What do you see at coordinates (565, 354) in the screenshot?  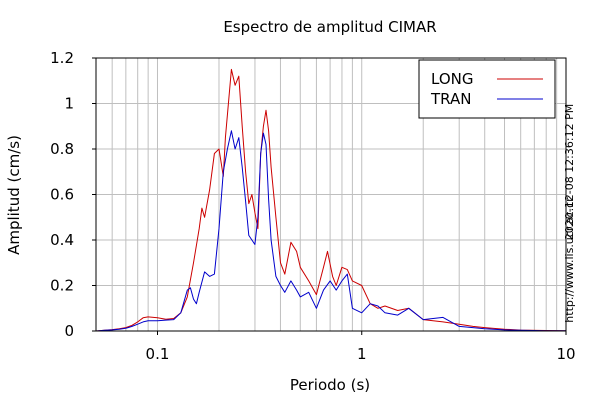 I see `x-tick-label: 10` at bounding box center [565, 354].